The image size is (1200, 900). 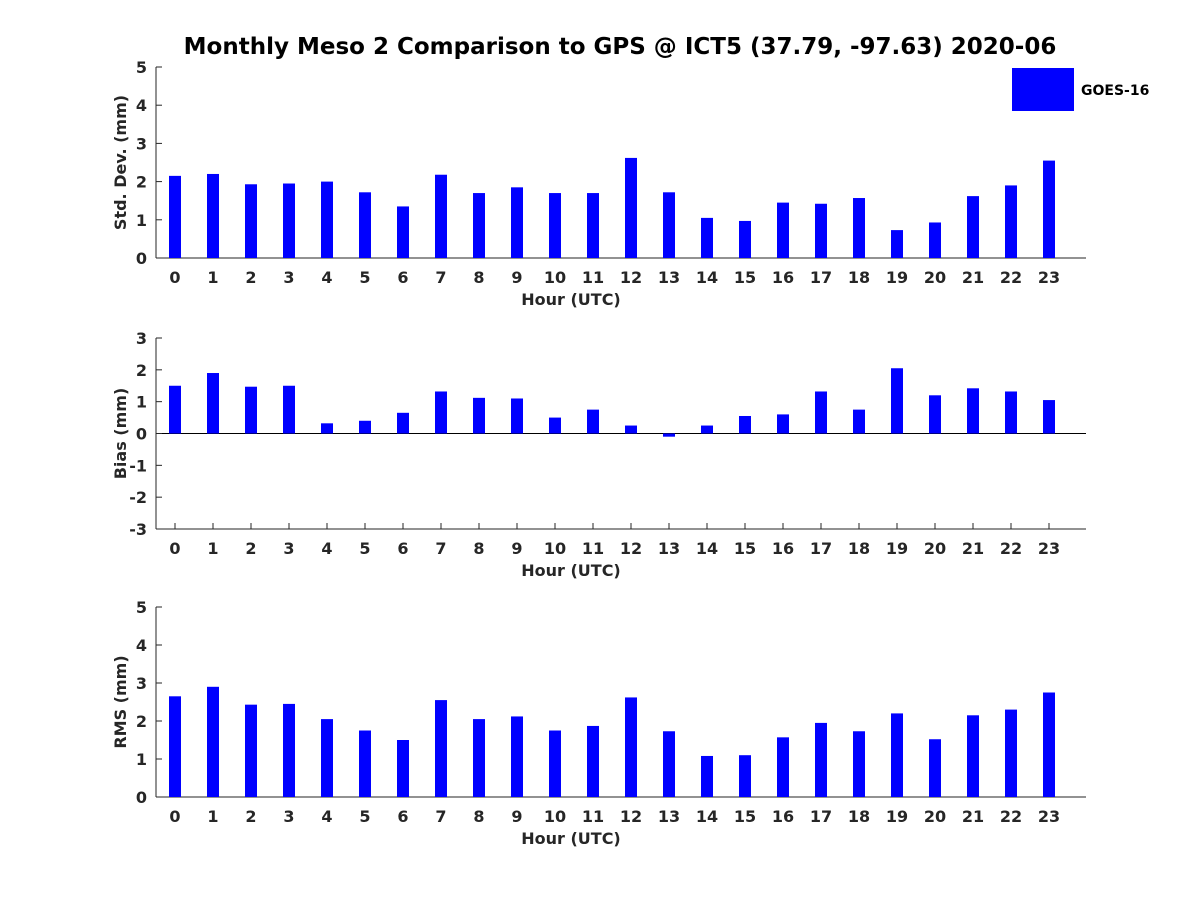 I want to click on bias-x-tick-label: 6, so click(x=402, y=548).